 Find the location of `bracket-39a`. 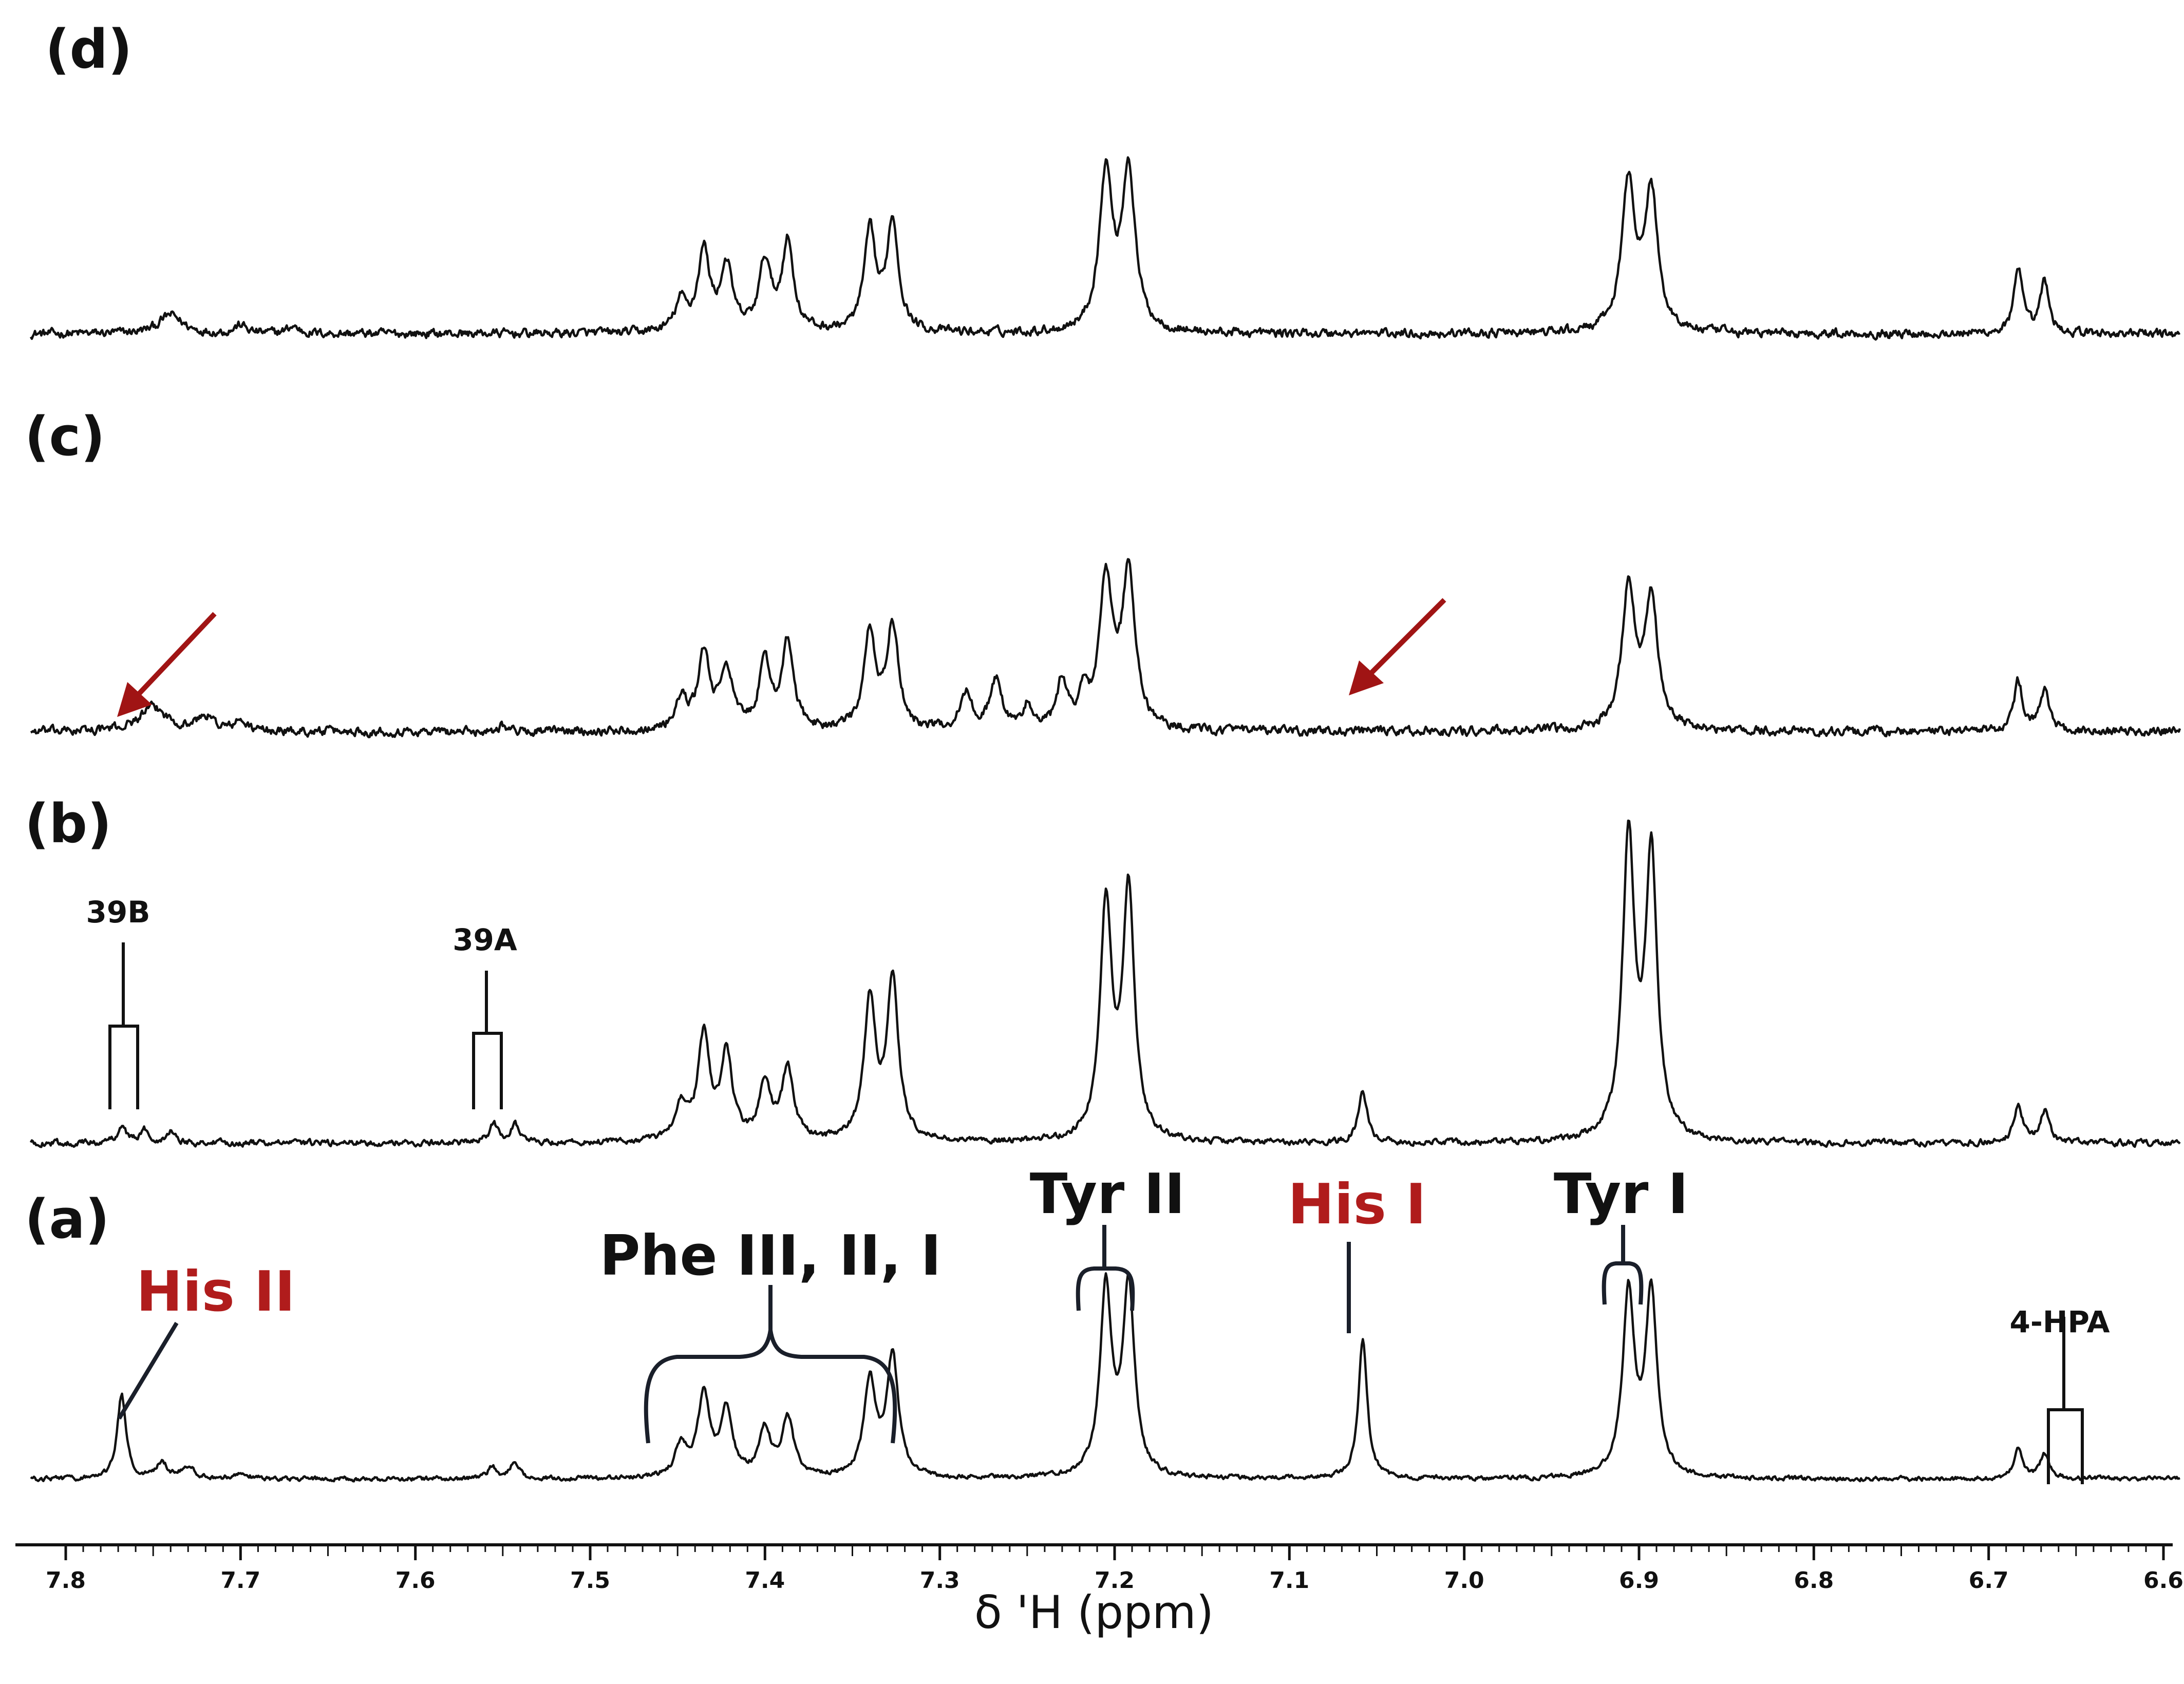

bracket-39a is located at coordinates (488, 1040).